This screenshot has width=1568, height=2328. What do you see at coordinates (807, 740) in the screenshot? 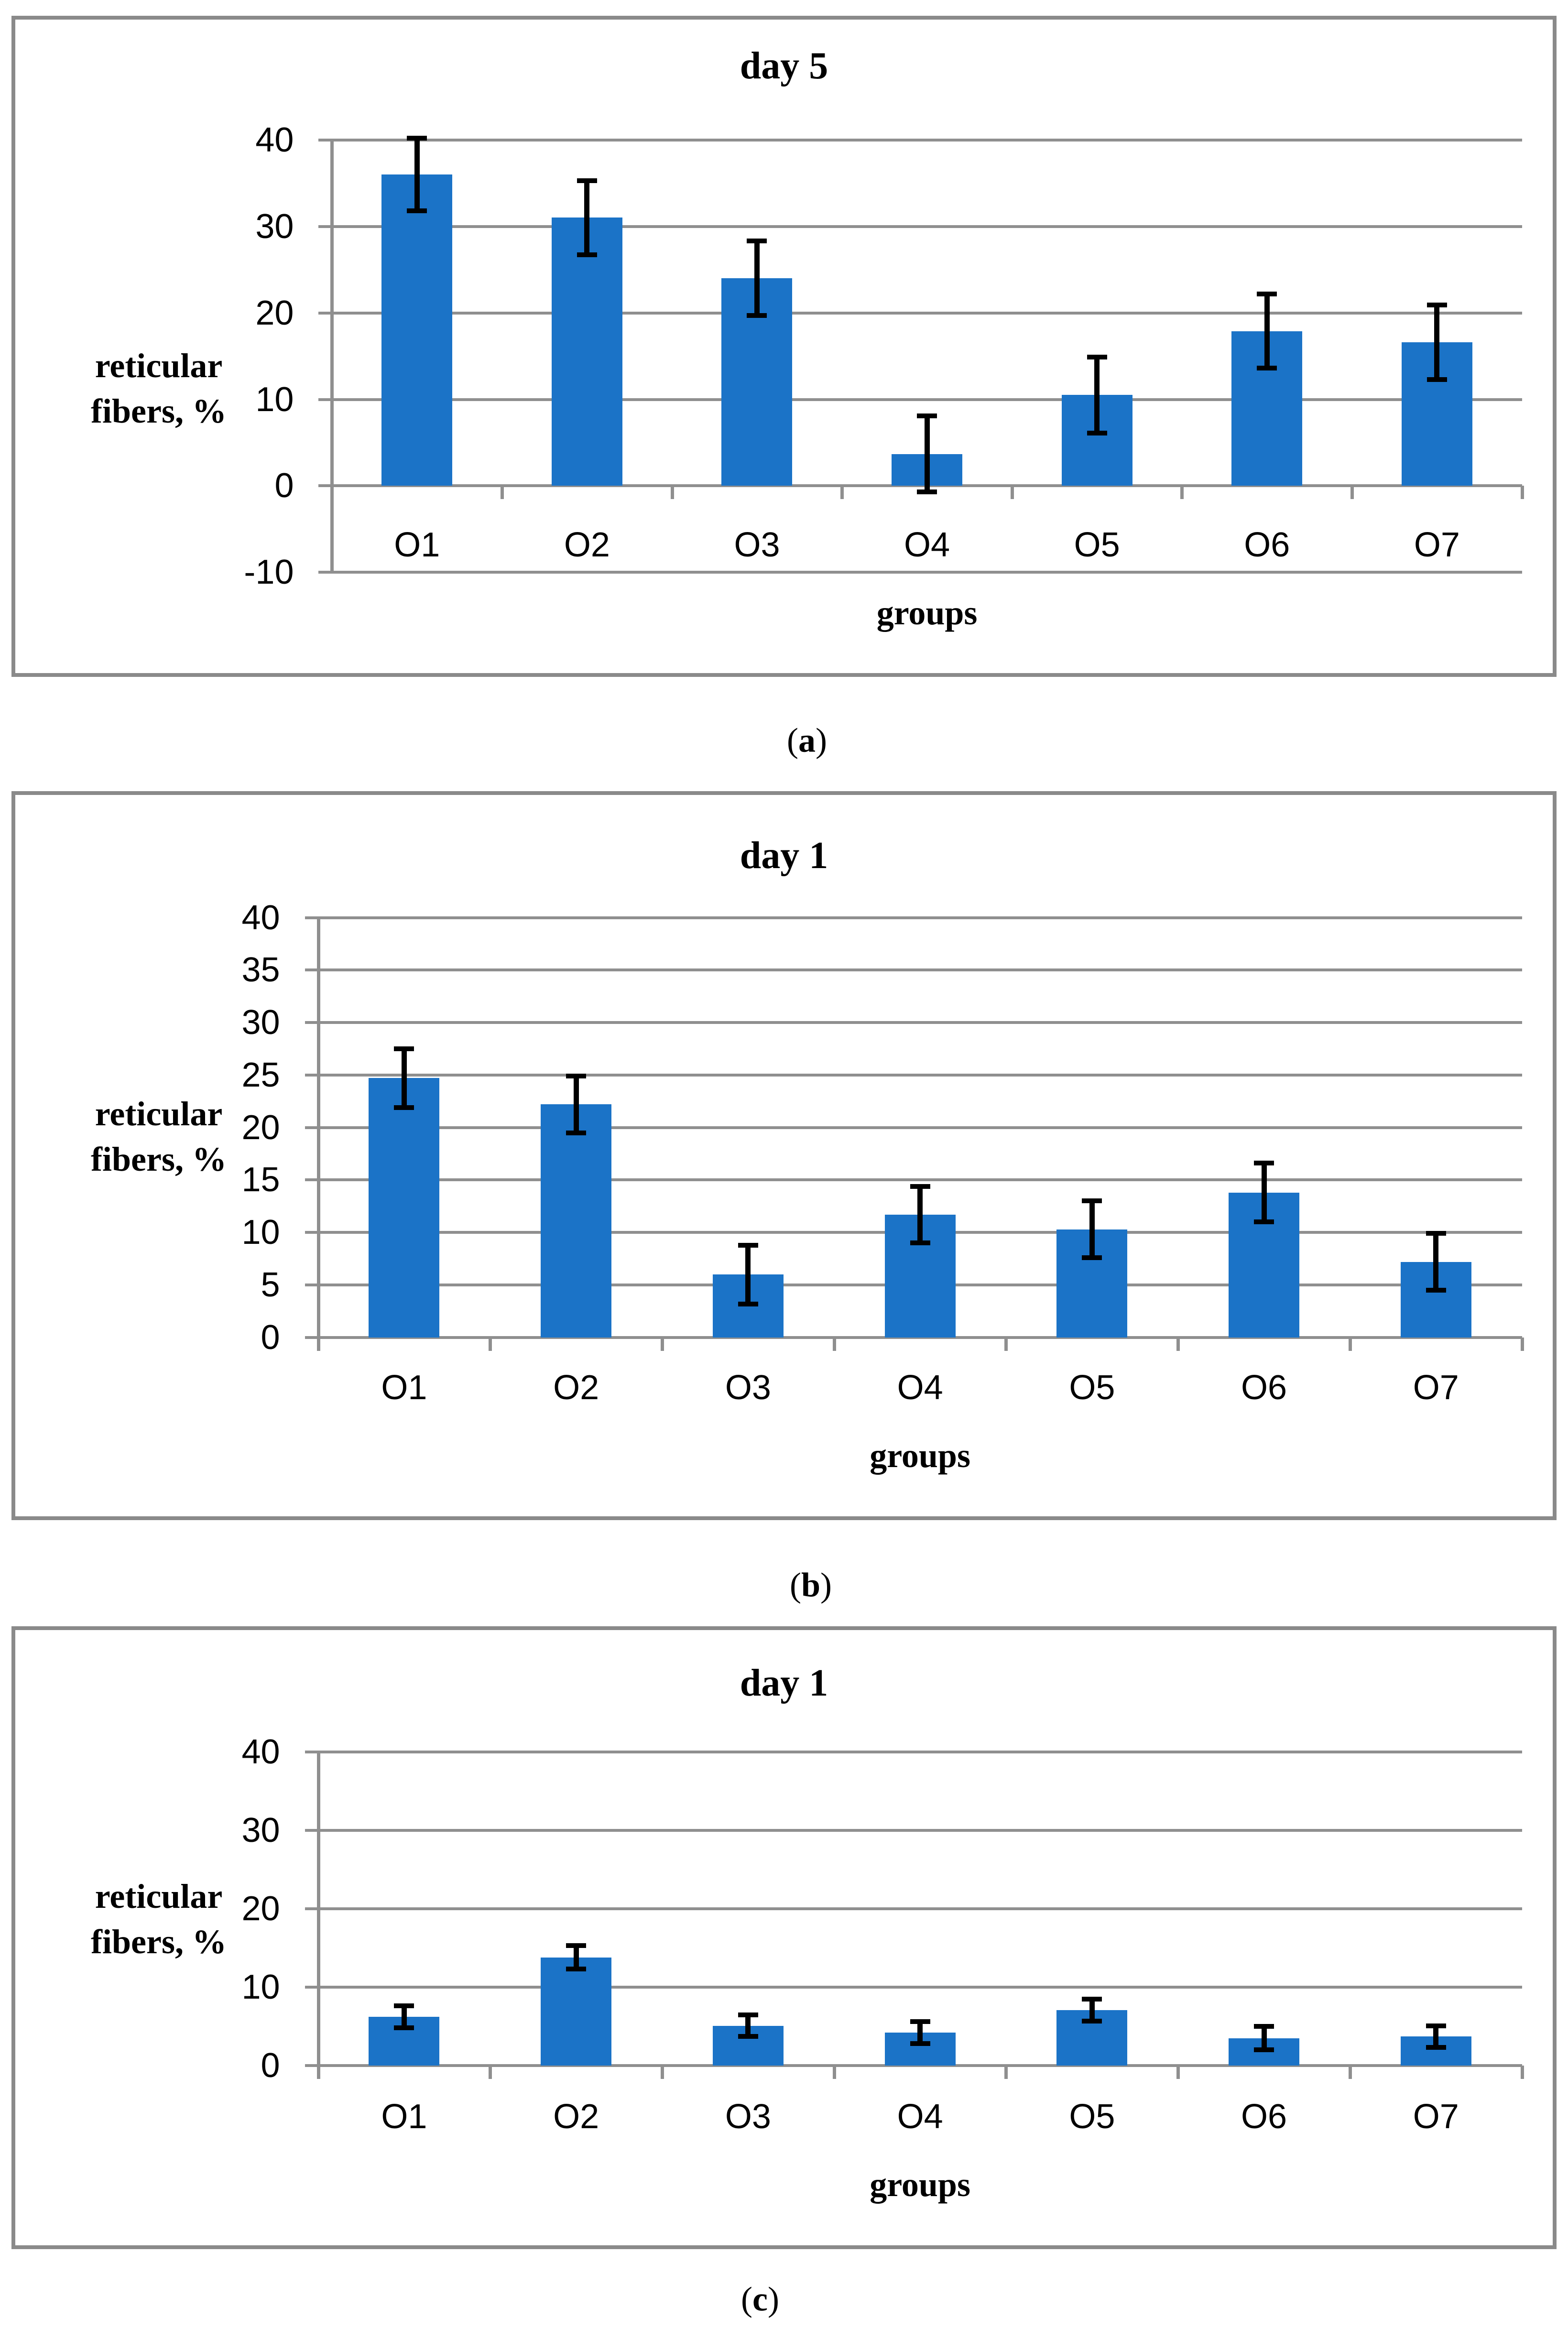
I see `caption-letter: a` at bounding box center [807, 740].